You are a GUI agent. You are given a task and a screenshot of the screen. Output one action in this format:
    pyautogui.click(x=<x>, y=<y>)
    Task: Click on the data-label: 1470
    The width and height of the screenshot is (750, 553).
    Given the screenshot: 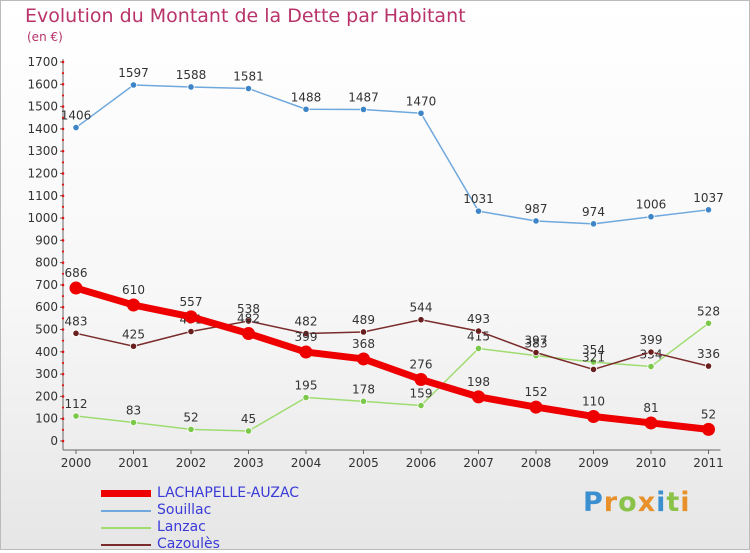 What is the action you would take?
    pyautogui.click(x=421, y=101)
    